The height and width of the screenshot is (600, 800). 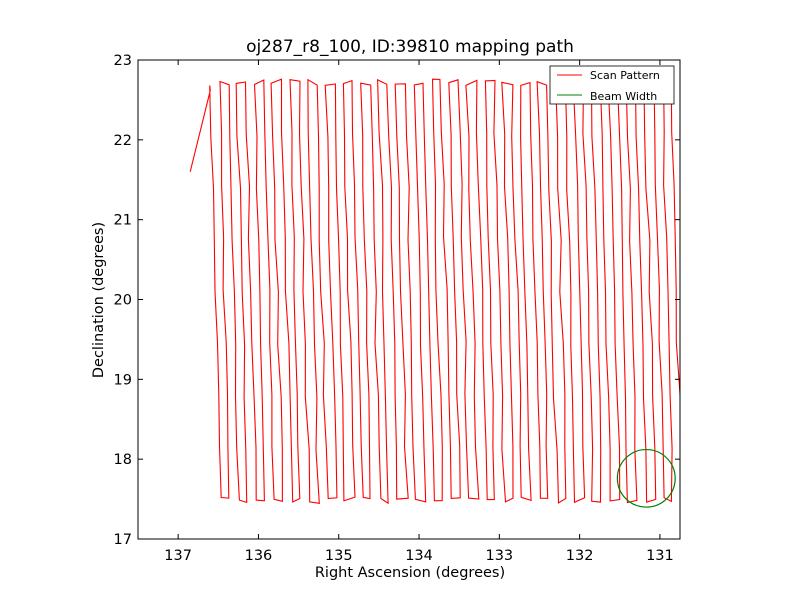 I want to click on x-tick-label: 133, so click(x=499, y=556).